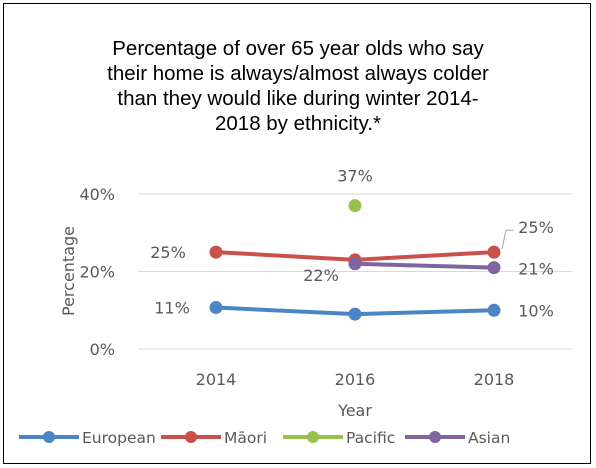 Image resolution: width=596 pixels, height=468 pixels. I want to click on y-tick-label: 20%, so click(97, 272).